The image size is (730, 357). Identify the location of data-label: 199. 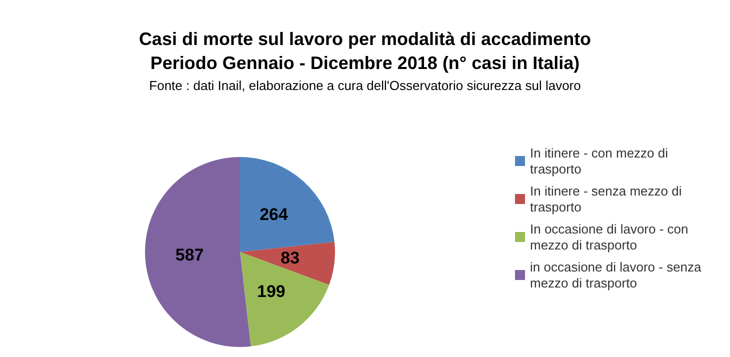
(271, 292).